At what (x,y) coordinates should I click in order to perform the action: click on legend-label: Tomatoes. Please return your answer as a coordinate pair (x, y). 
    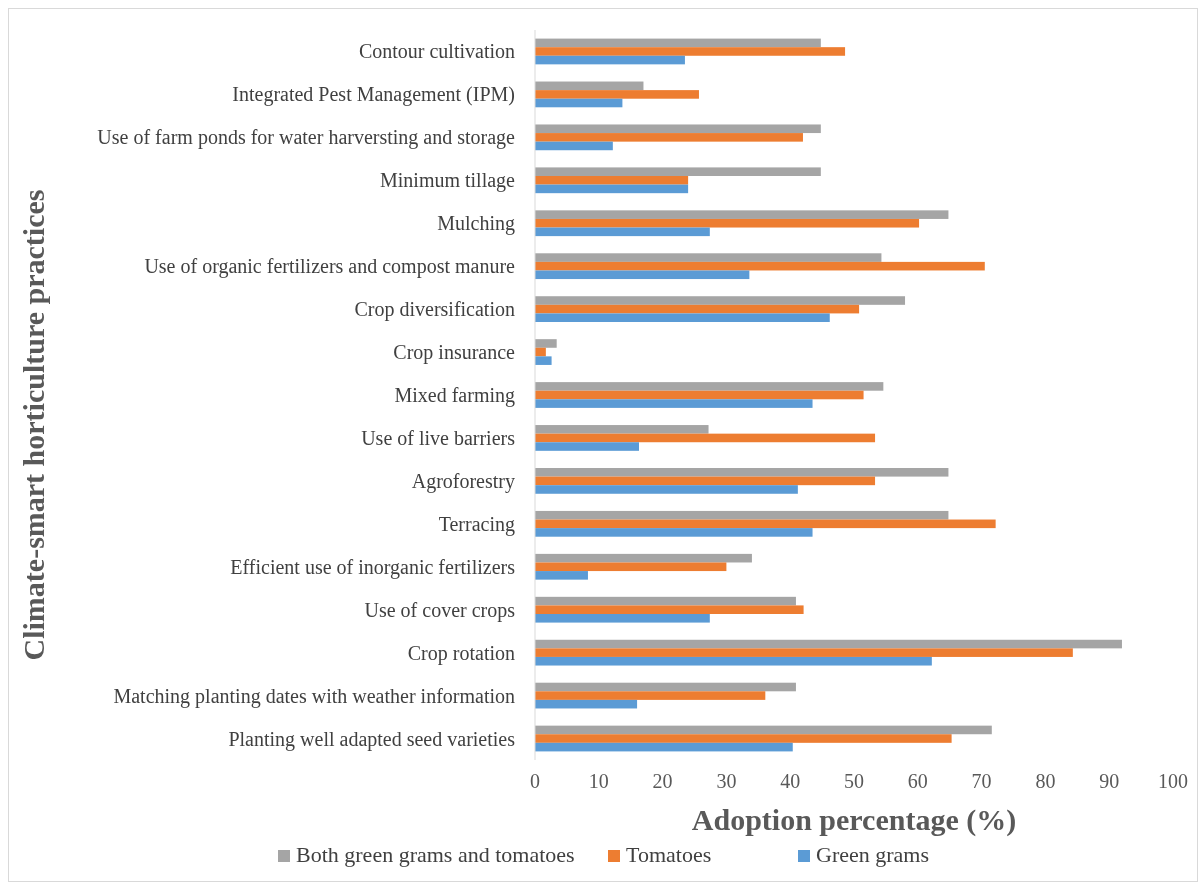
    Looking at the image, I should click on (669, 854).